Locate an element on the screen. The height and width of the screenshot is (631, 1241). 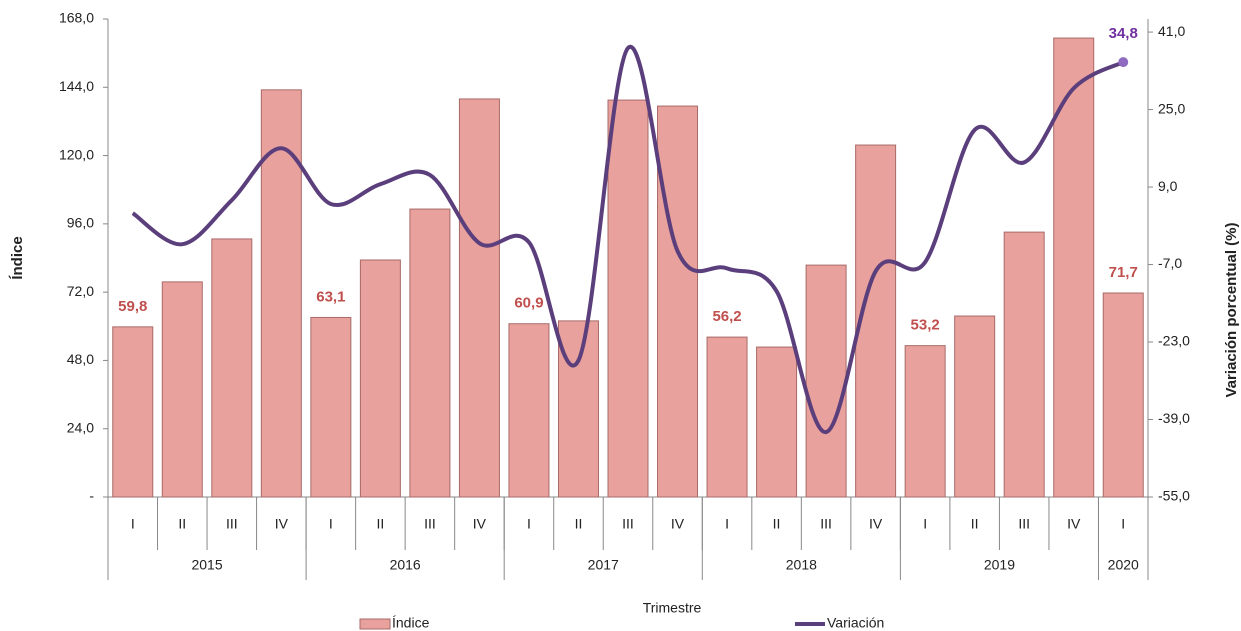
year-label: 2017 is located at coordinates (603, 565).